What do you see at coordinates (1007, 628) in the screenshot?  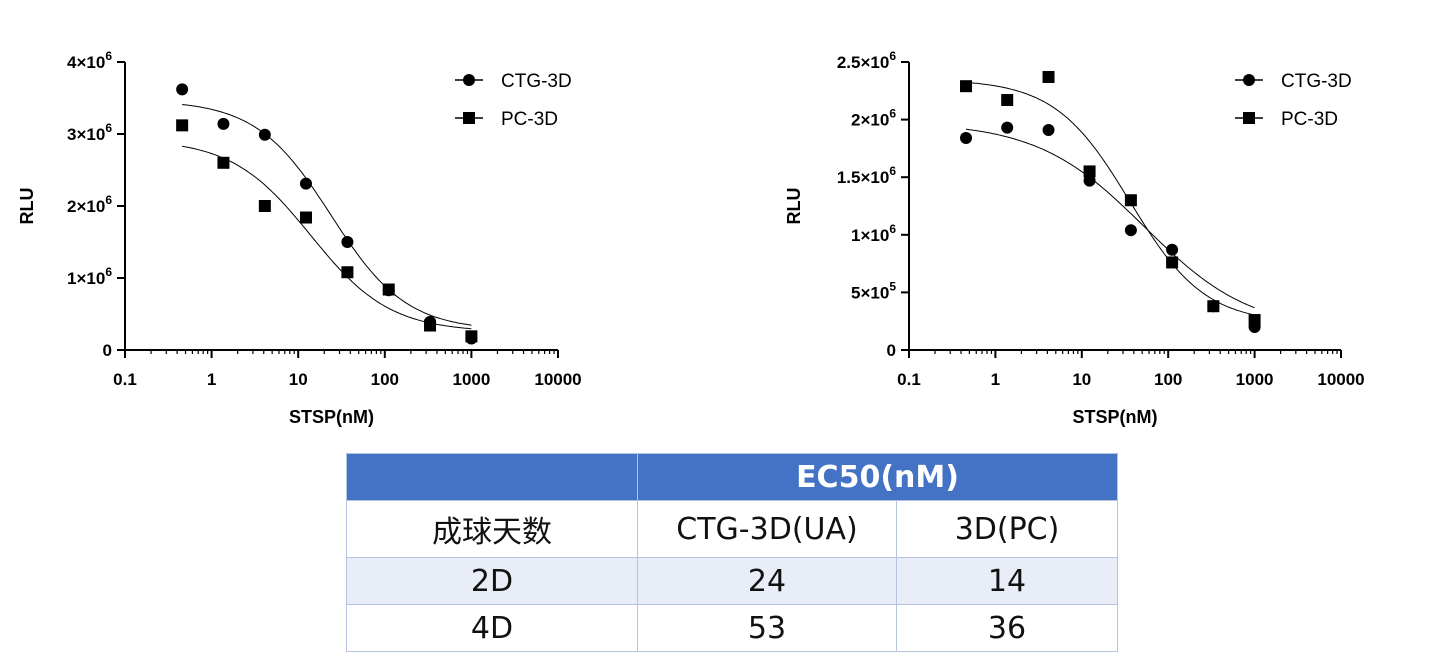 I see `table-cell: 36` at bounding box center [1007, 628].